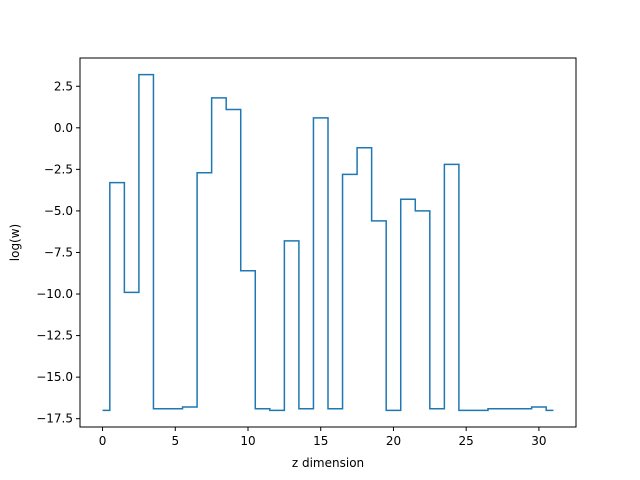 Image resolution: width=640 pixels, height=480 pixels. What do you see at coordinates (175, 441) in the screenshot?
I see `x-tick-label: 5` at bounding box center [175, 441].